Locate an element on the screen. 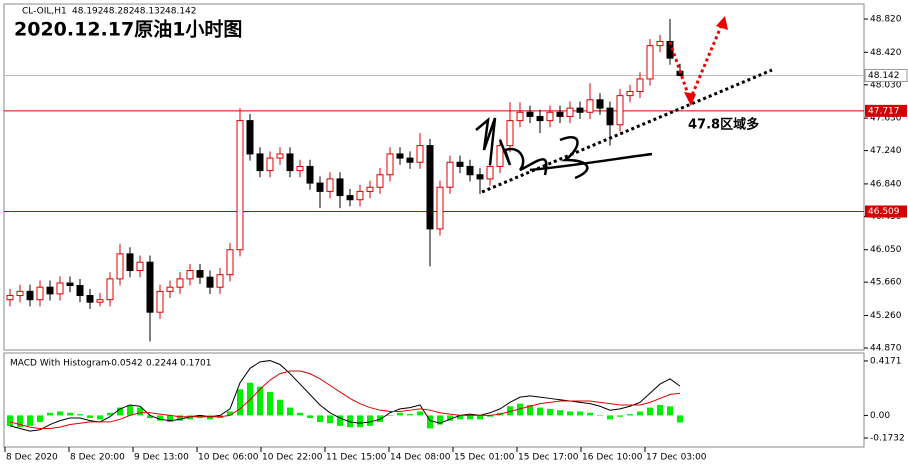 The image size is (908, 469). level-label: 46.509 is located at coordinates (884, 212).